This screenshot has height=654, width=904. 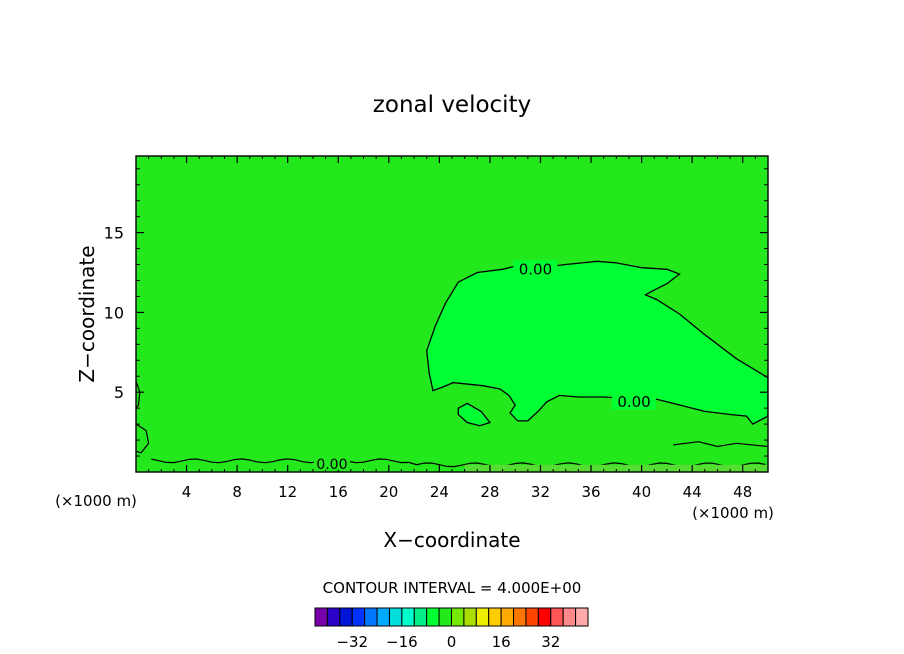 What do you see at coordinates (331, 465) in the screenshot?
I see `near-surface-contour-label: 0.00` at bounding box center [331, 465].